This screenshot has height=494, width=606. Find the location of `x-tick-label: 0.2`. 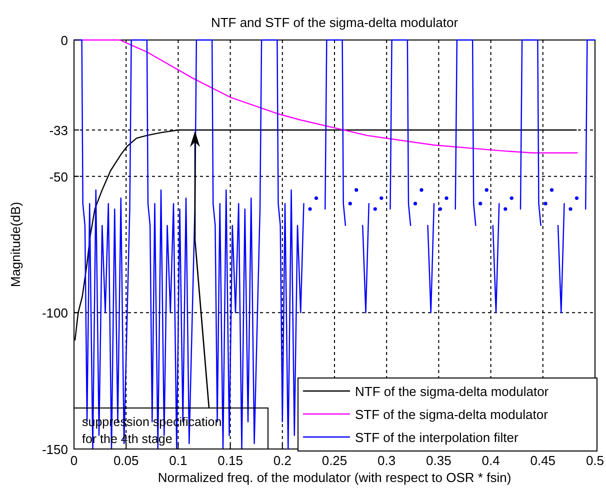

x-tick-label: 0.2 is located at coordinates (282, 460).